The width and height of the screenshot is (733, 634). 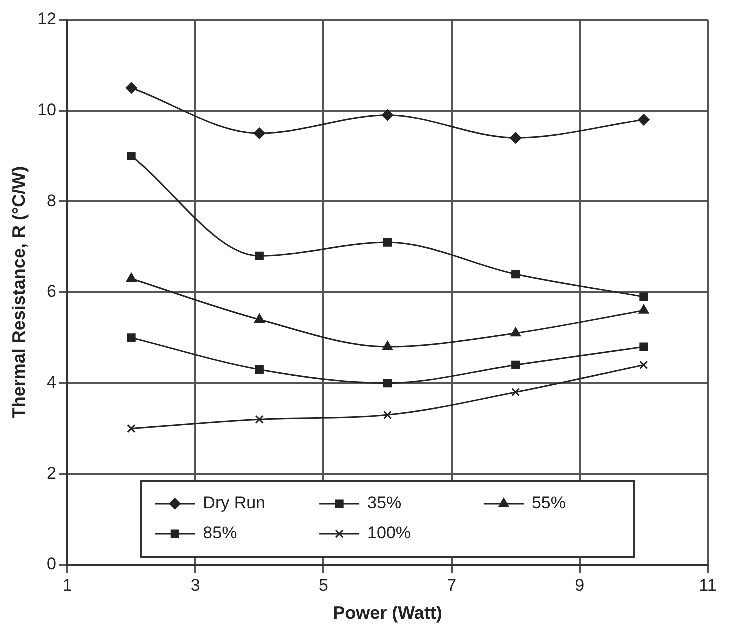 I want to click on legend-label: Dry Run, so click(x=234, y=503).